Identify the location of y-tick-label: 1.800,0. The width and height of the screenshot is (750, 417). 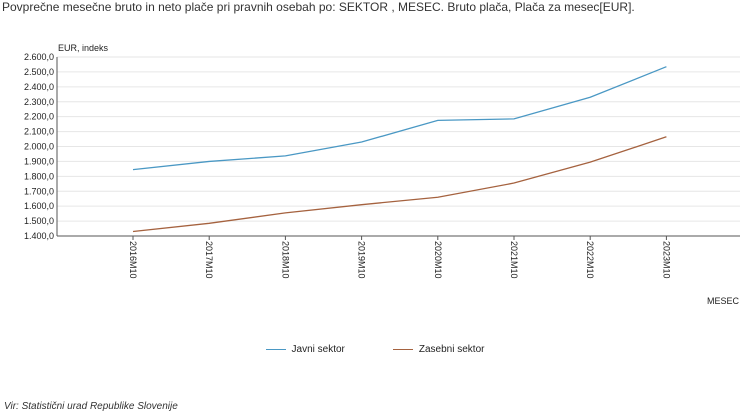
(39, 176).